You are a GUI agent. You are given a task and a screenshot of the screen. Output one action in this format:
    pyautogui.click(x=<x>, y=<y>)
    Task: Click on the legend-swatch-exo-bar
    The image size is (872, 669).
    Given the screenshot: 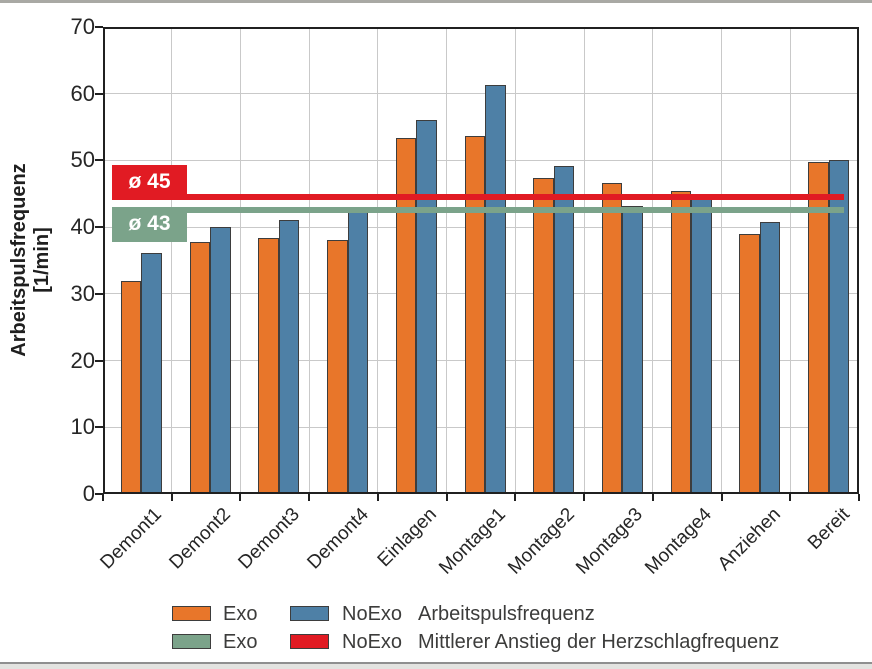 What is the action you would take?
    pyautogui.click(x=191, y=613)
    